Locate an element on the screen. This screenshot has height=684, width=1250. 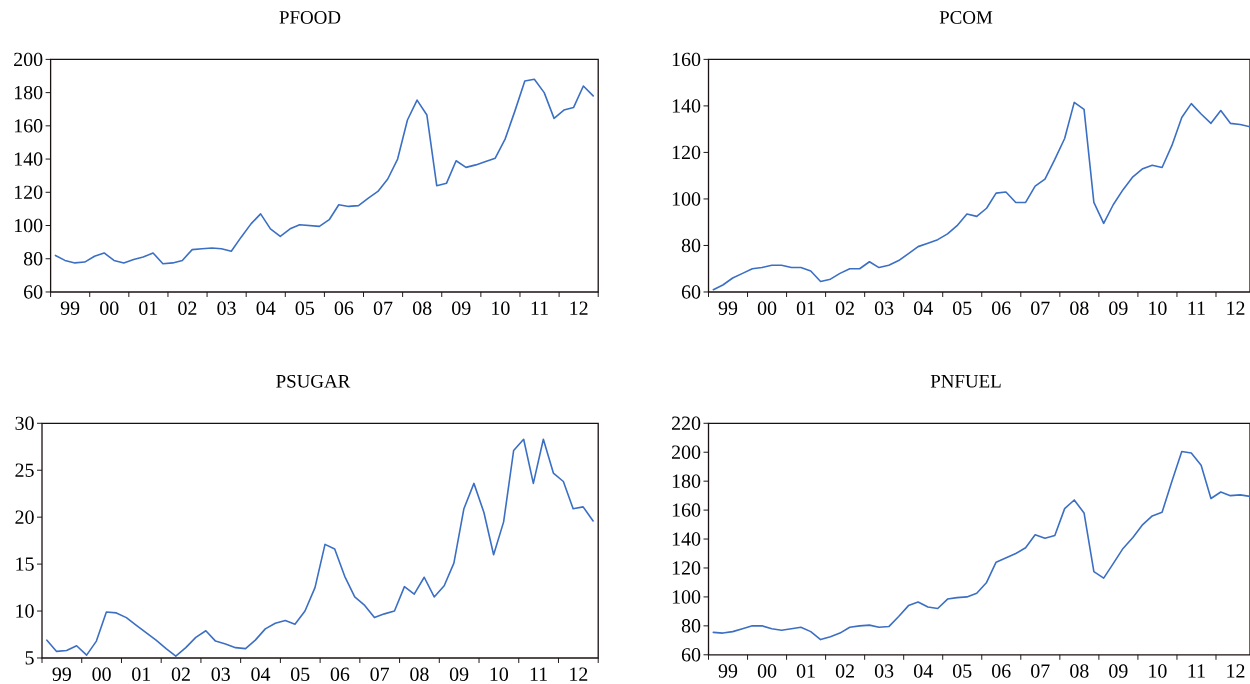
y-tick-label: 15 is located at coordinates (25, 564).